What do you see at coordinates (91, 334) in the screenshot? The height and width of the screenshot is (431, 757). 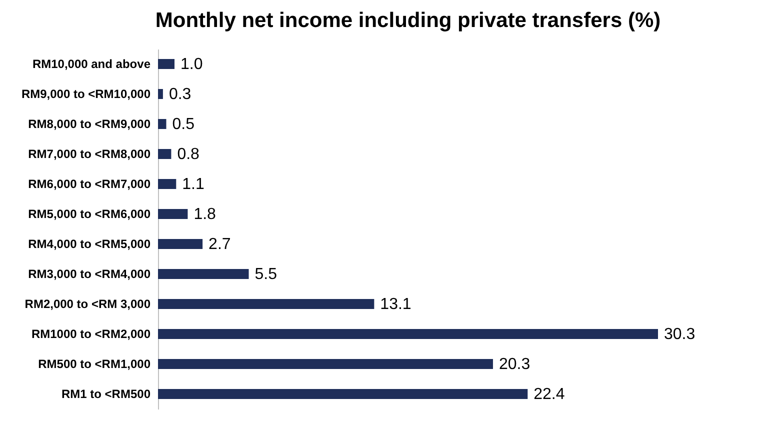 I see `y-tick-label: RM1000 to <RM2,000` at bounding box center [91, 334].